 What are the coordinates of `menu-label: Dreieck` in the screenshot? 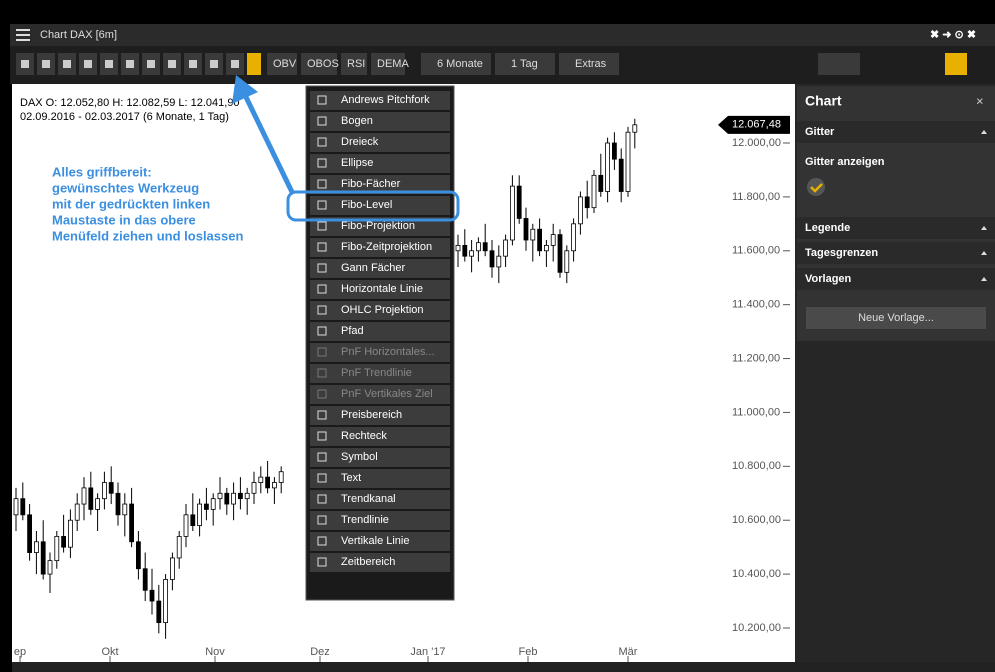 It's located at (360, 142).